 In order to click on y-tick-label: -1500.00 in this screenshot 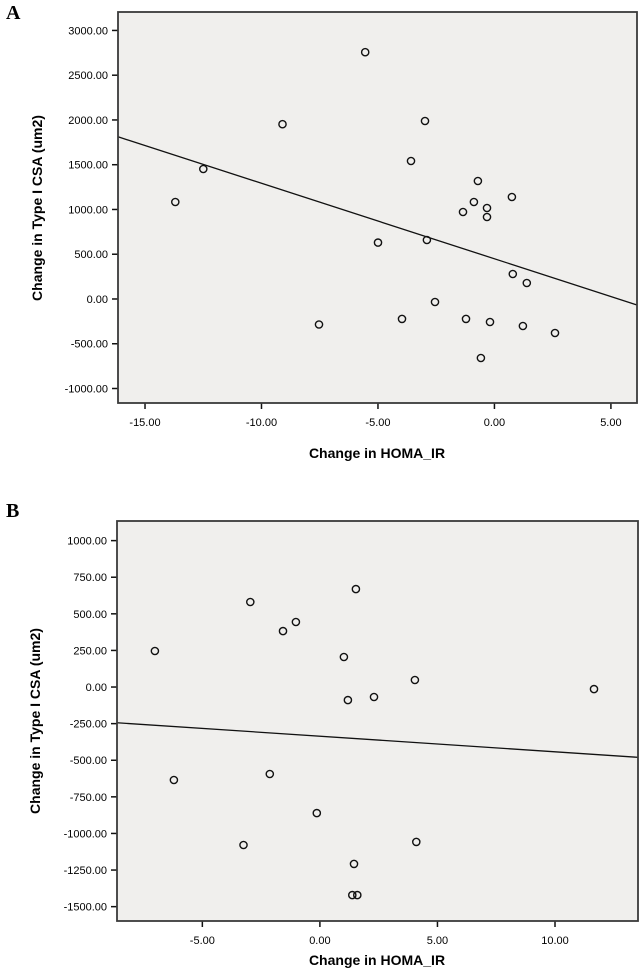, I will do `click(85, 908)`.